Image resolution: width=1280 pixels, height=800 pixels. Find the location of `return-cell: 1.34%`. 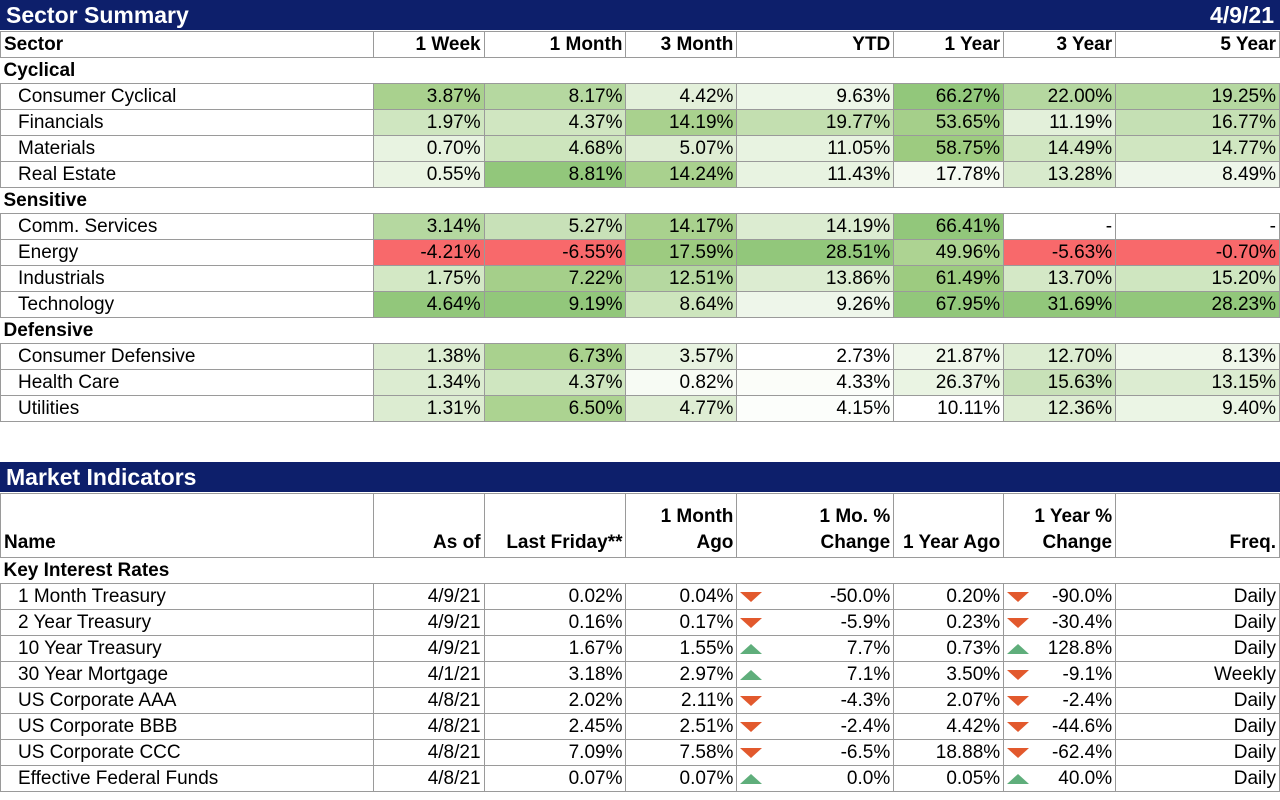

return-cell: 1.34% is located at coordinates (428, 382).